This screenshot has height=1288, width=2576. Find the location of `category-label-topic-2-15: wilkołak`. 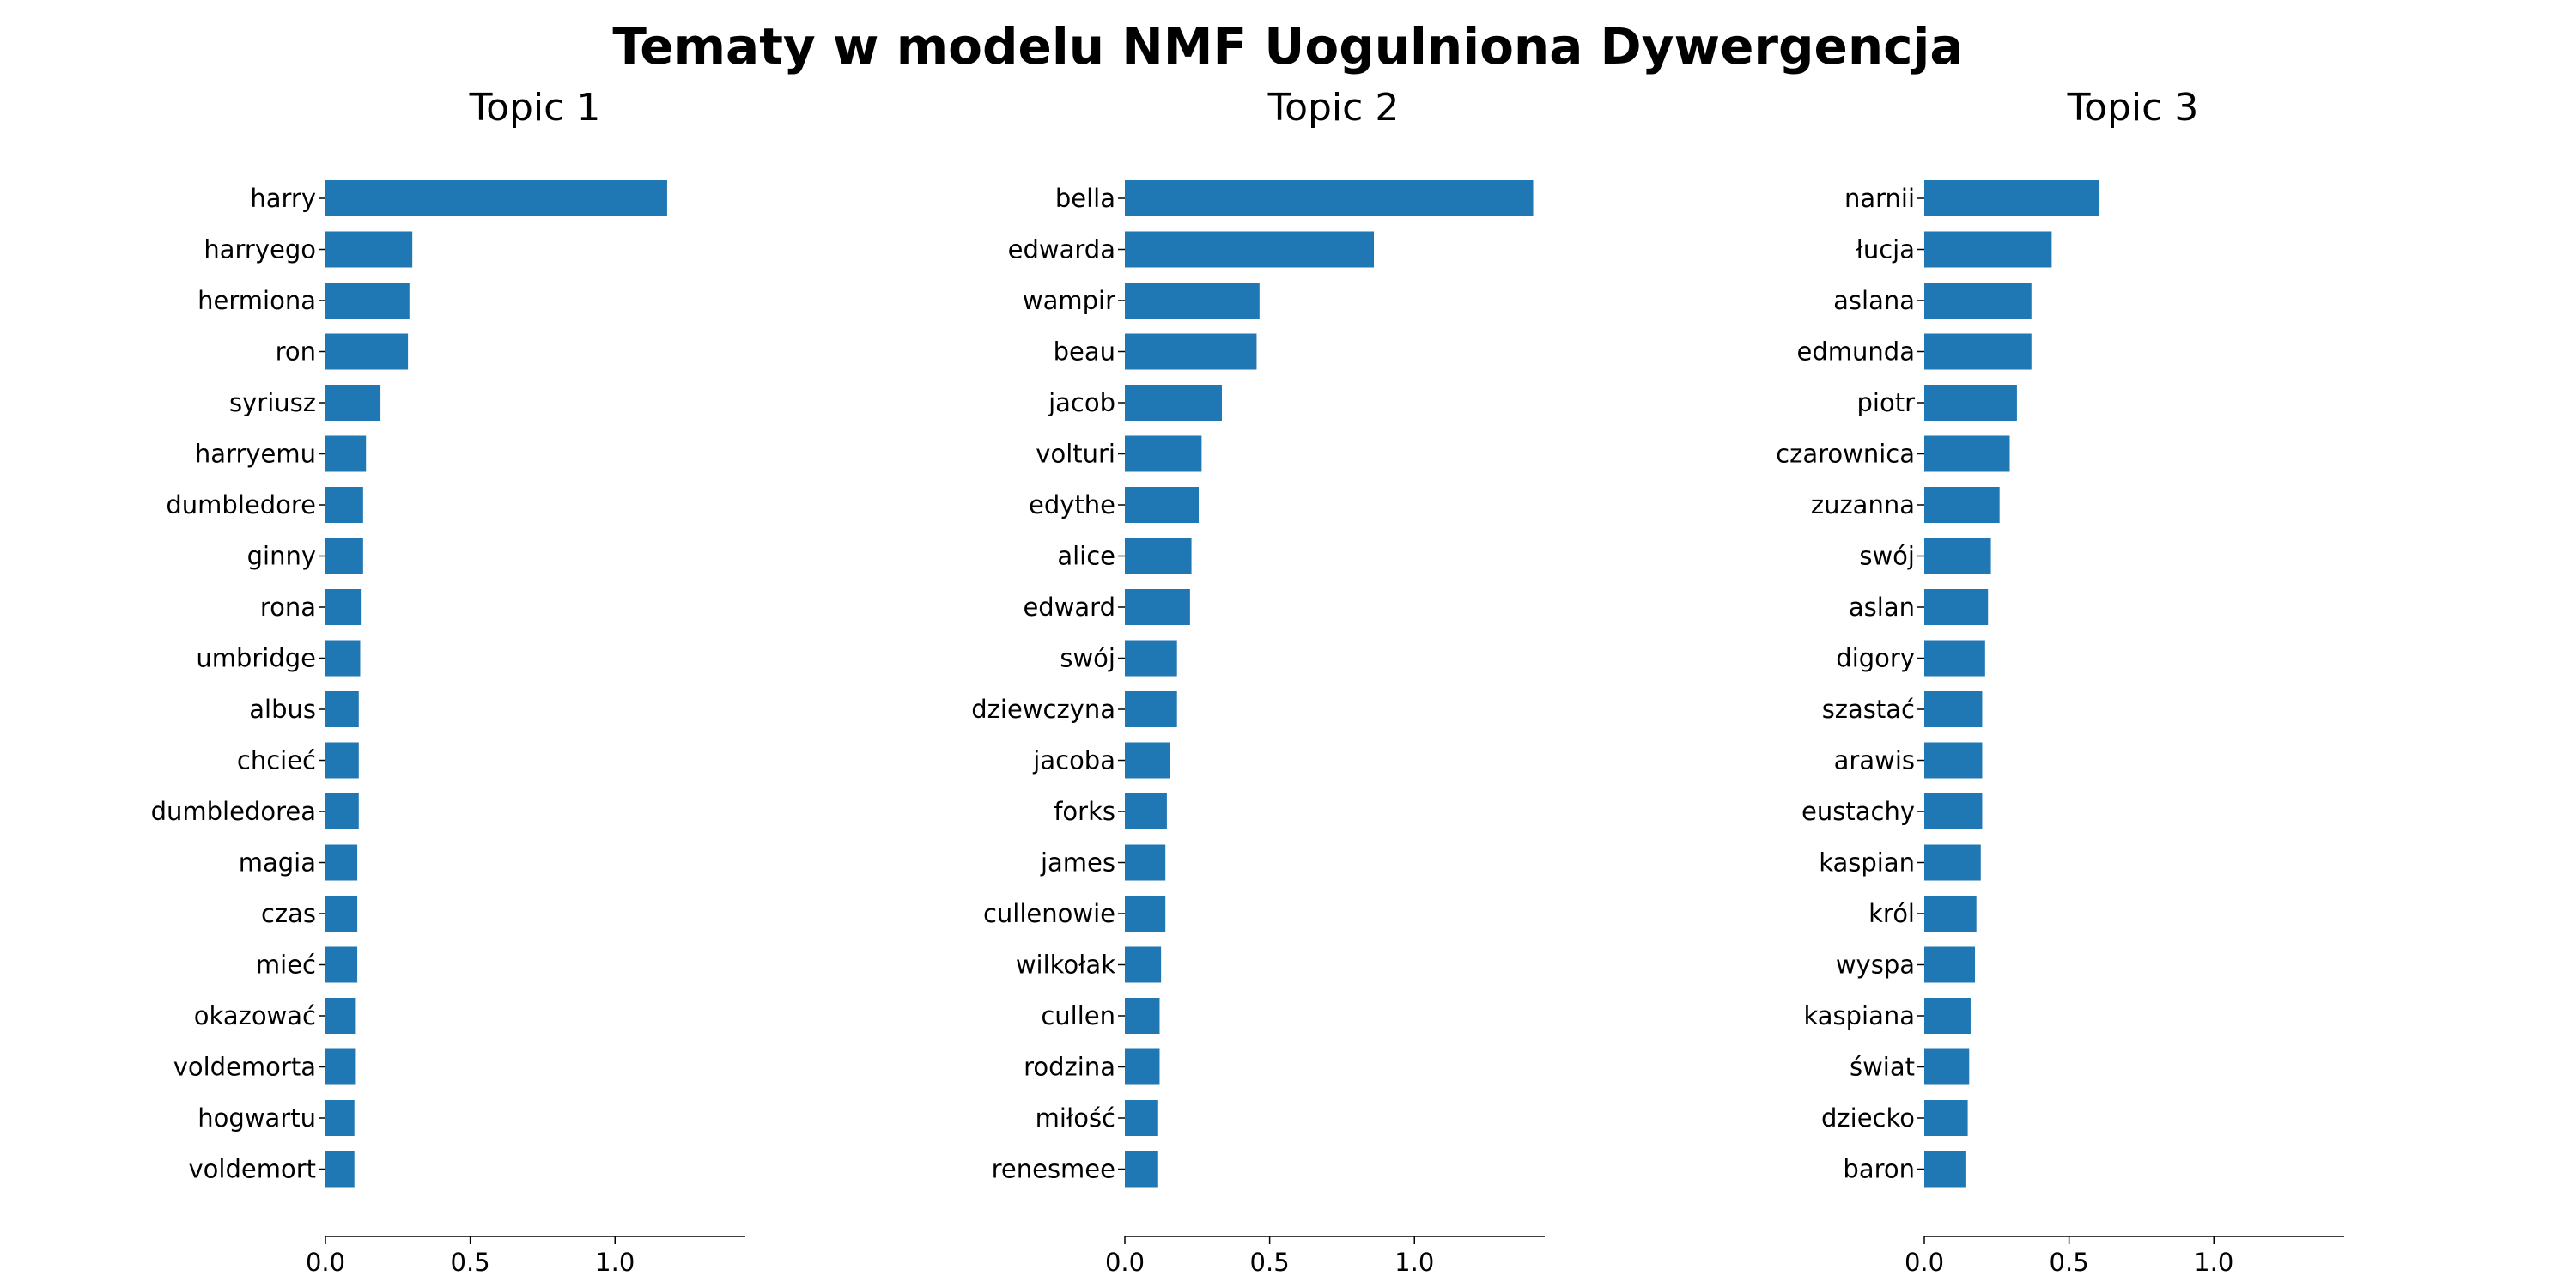

category-label-topic-2-15: wilkołak is located at coordinates (1065, 965).